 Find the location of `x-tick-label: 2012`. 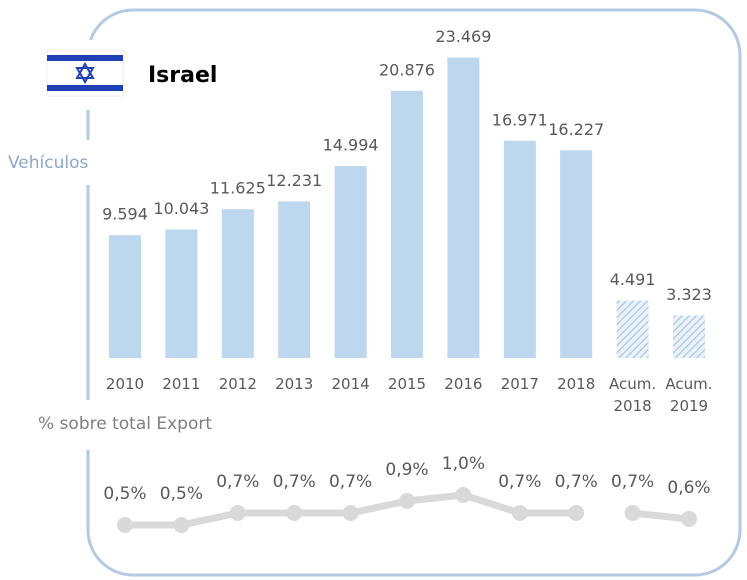

x-tick-label: 2012 is located at coordinates (238, 384).